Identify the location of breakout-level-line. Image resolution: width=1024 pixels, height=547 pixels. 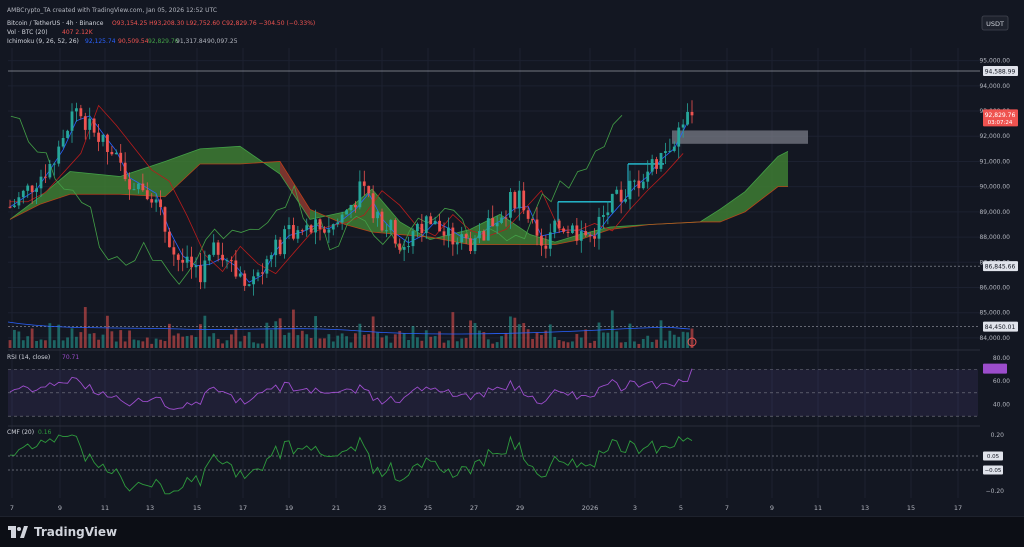
(593, 192).